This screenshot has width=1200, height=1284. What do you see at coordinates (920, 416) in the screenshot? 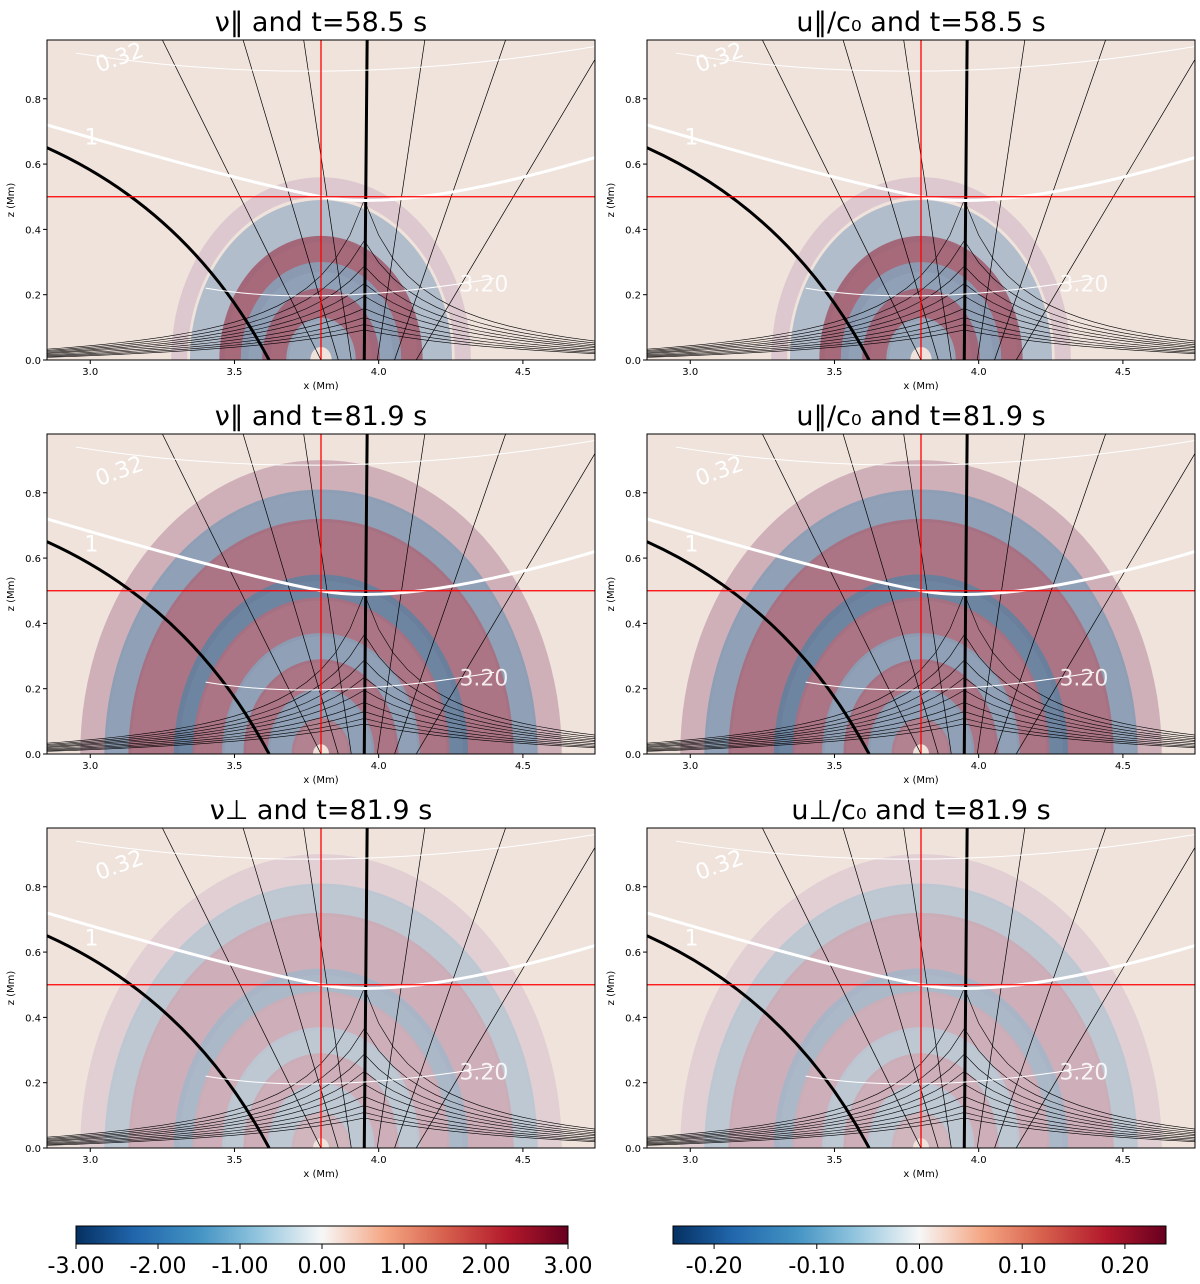
I see `panel-title: u‖/c₀ and t=81.9 s` at bounding box center [920, 416].